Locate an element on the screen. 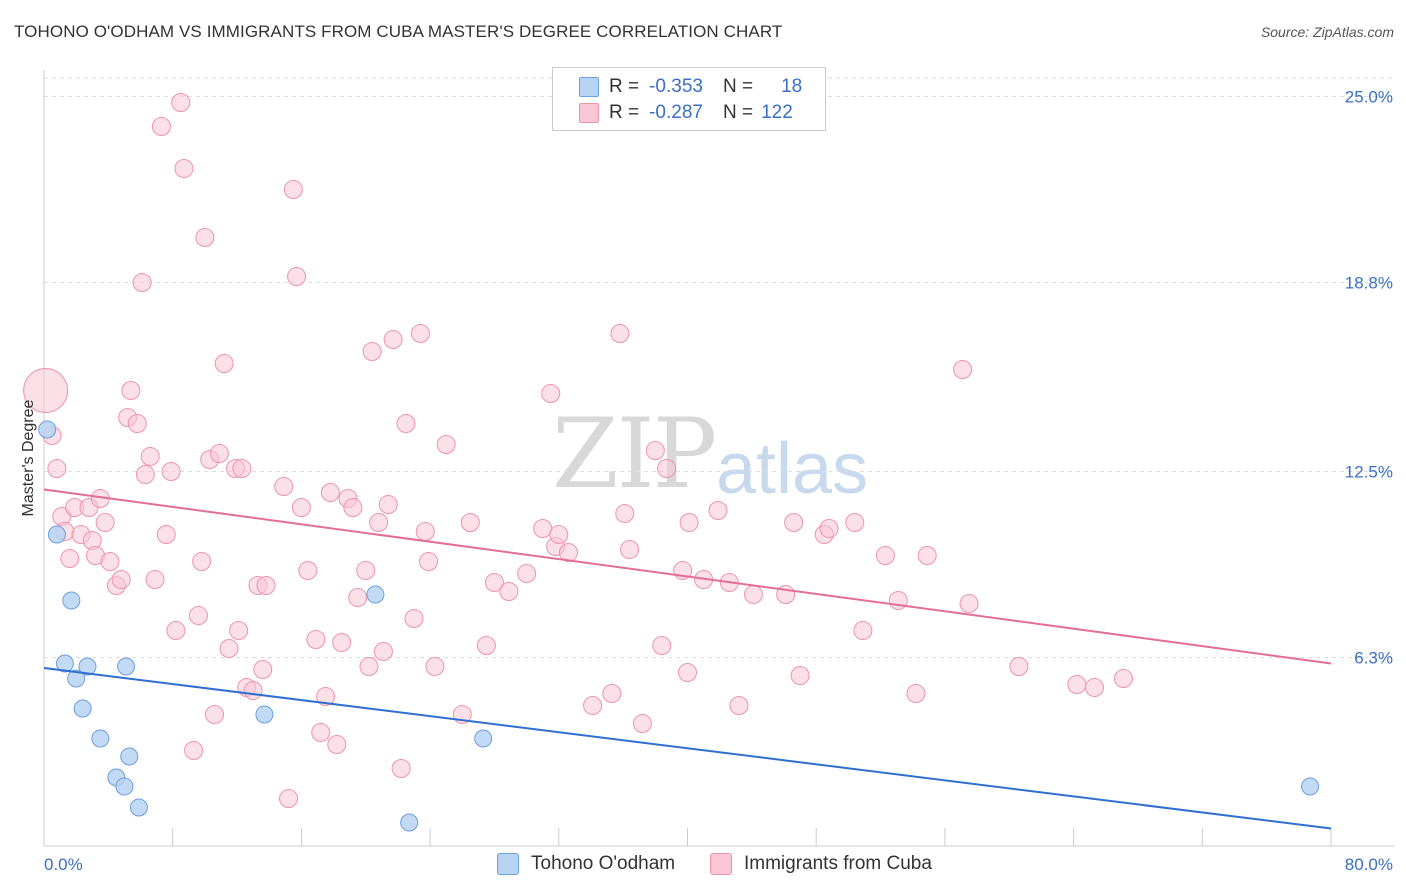 The width and height of the screenshot is (1406, 892). y-tick-label: 25.0% is located at coordinates (1369, 97).